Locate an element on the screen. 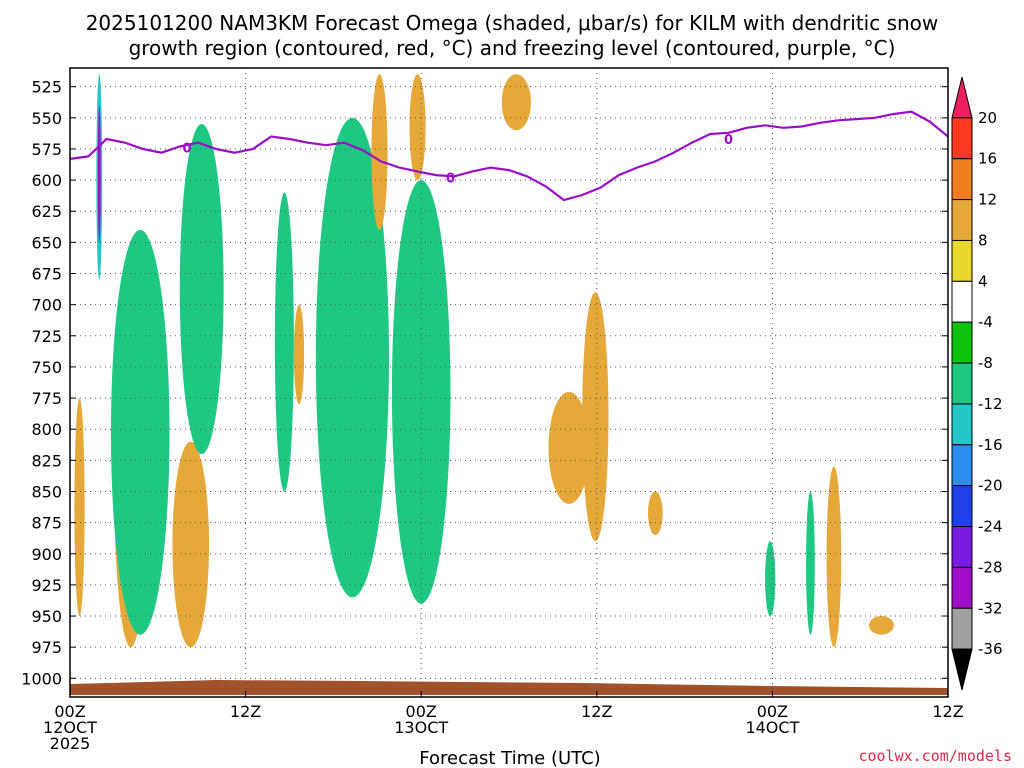 Image resolution: width=1024 pixels, height=768 pixels. y-tick-label-575: 575 is located at coordinates (46, 149).